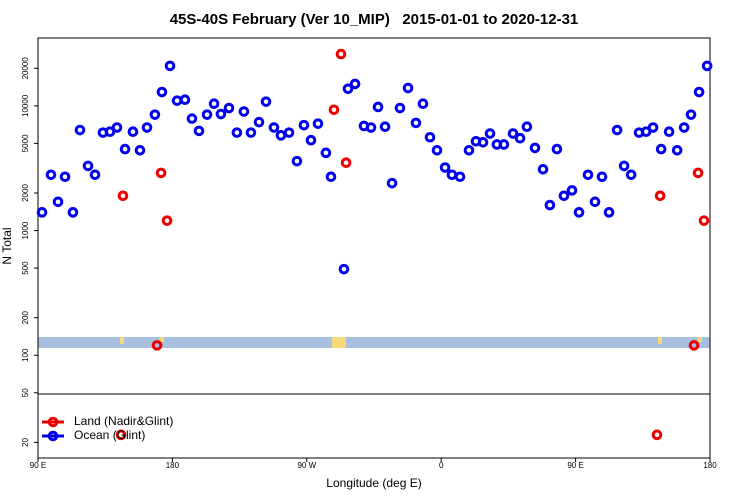 Image resolution: width=750 pixels, height=500 pixels. What do you see at coordinates (710, 465) in the screenshot?
I see `x-tick-label: 180` at bounding box center [710, 465].